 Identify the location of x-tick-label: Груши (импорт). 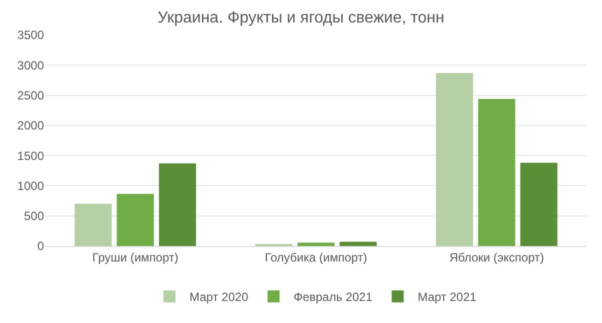
(135, 257).